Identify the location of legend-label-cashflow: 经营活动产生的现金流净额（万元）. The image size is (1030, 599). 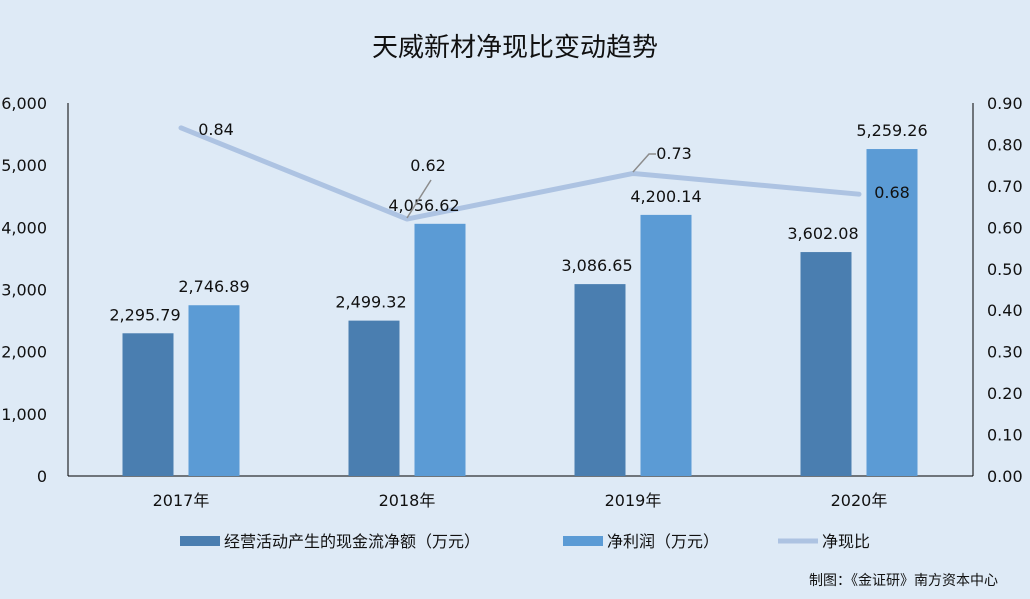
(352, 541).